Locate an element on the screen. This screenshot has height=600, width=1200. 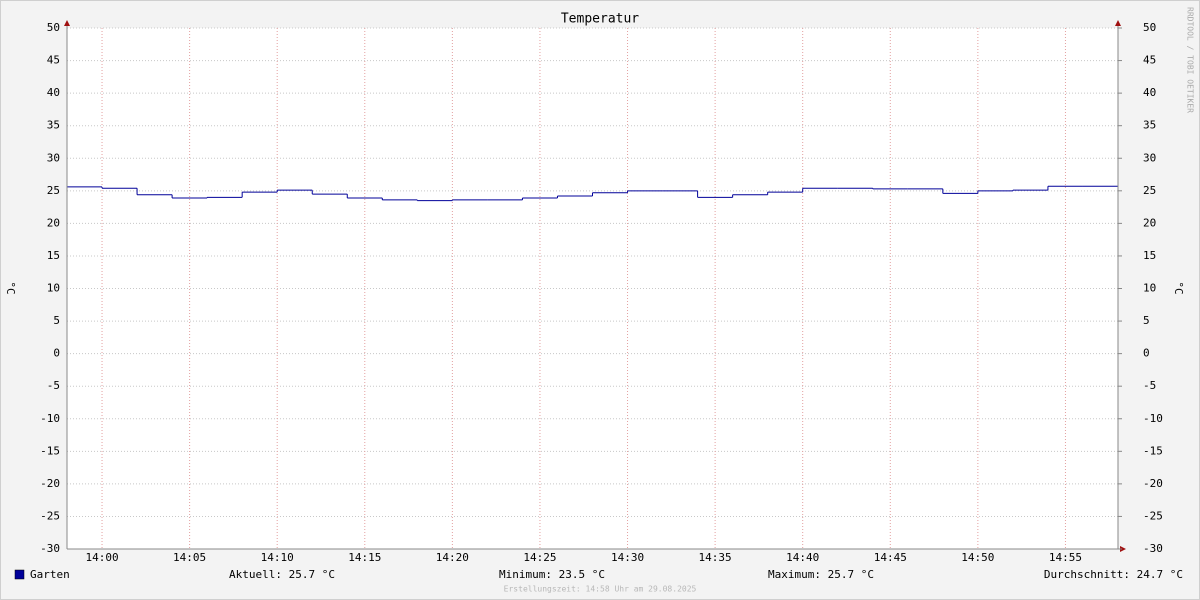
x-tick-label: 14:10 is located at coordinates (277, 557).